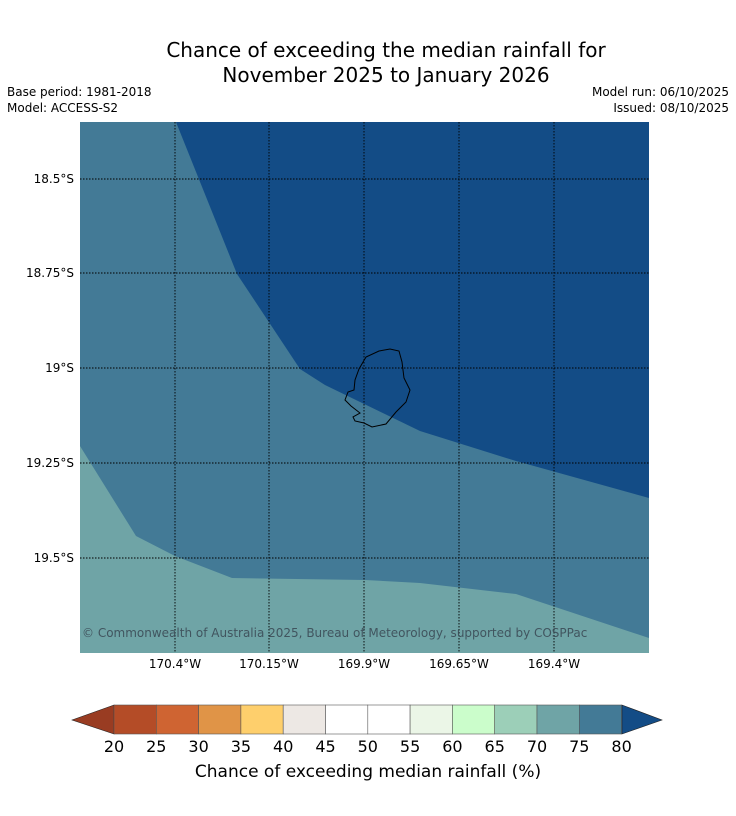 This screenshot has height=816, width=736. I want to click on colorbar-tick-50: 50, so click(367, 746).